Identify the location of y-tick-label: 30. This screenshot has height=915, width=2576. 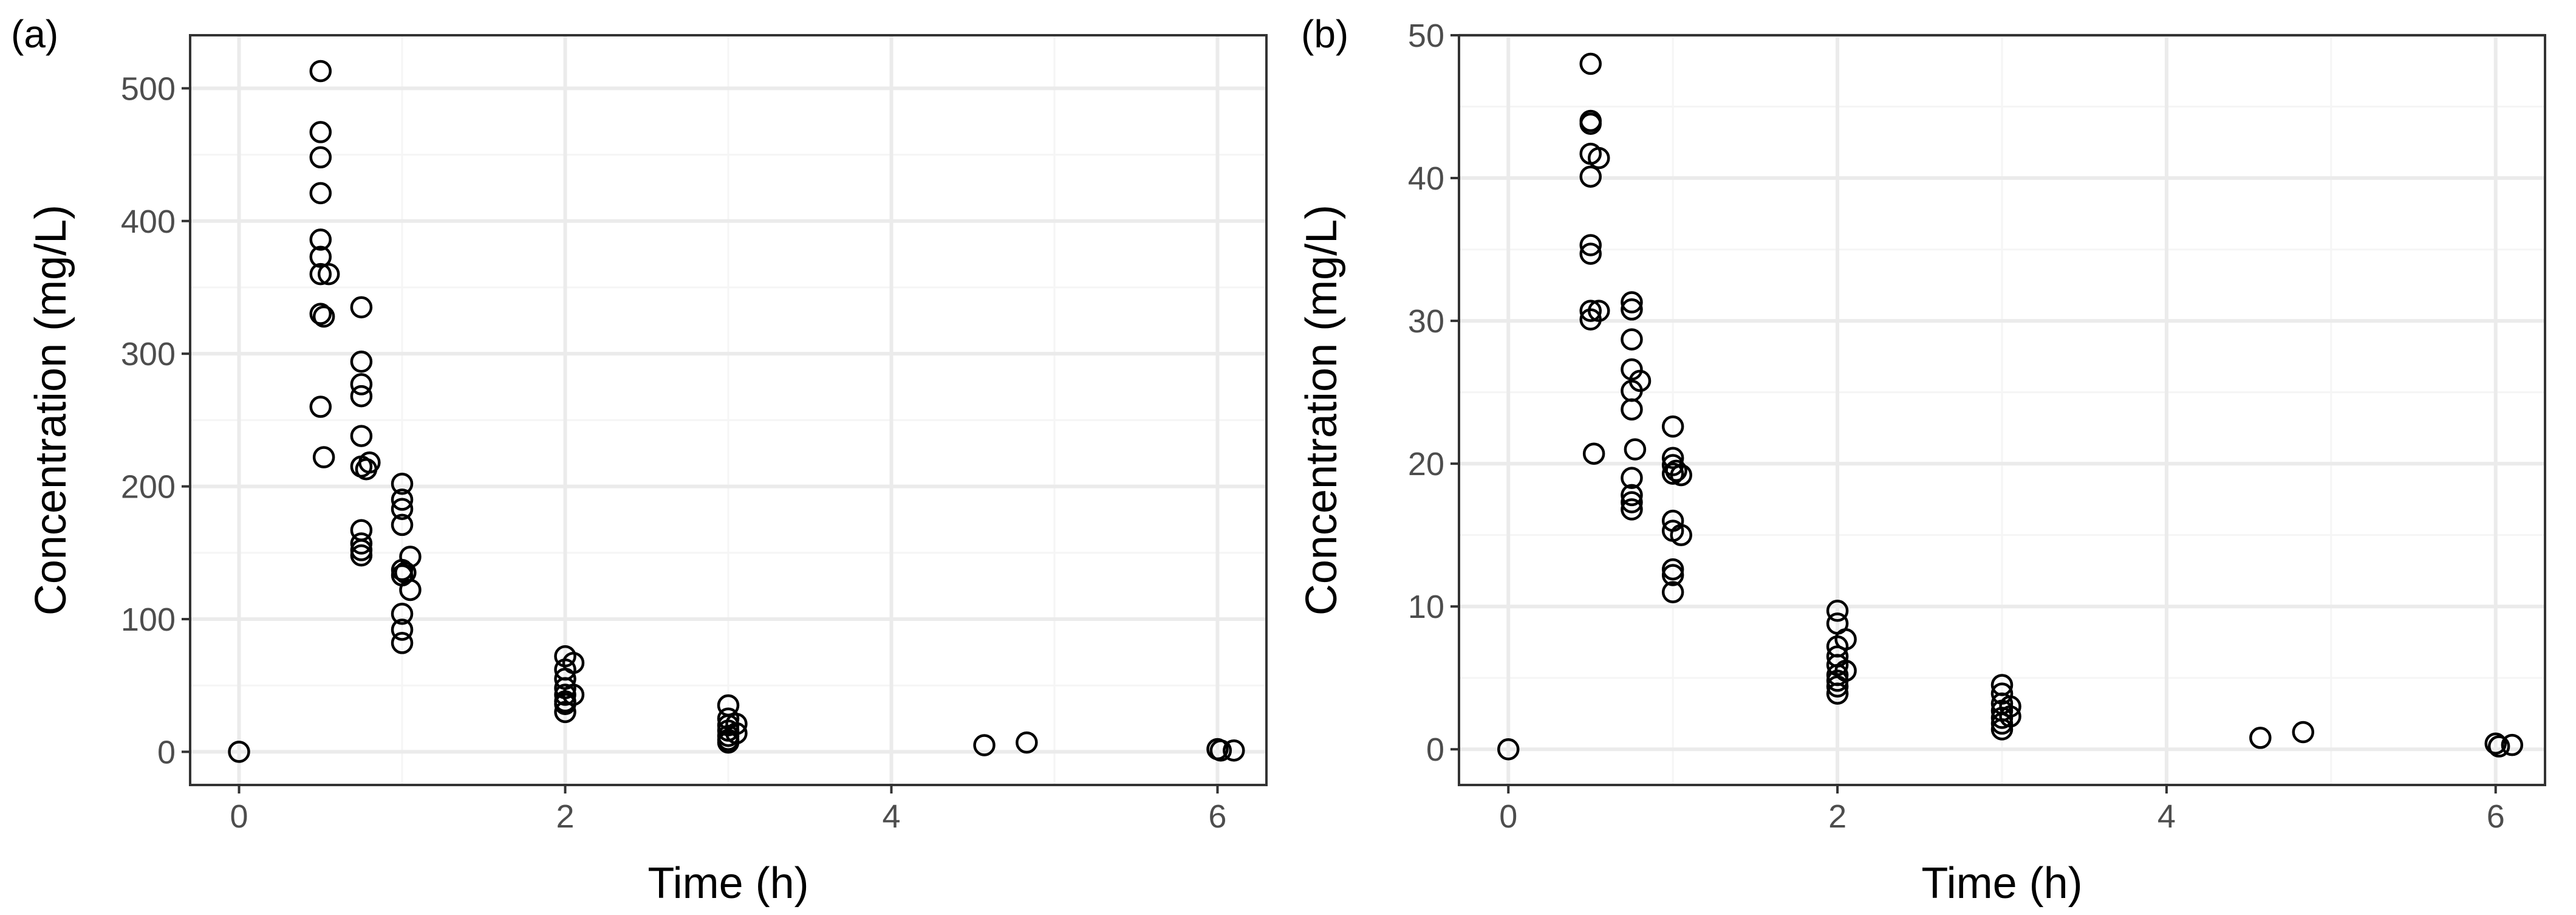
(1426, 321).